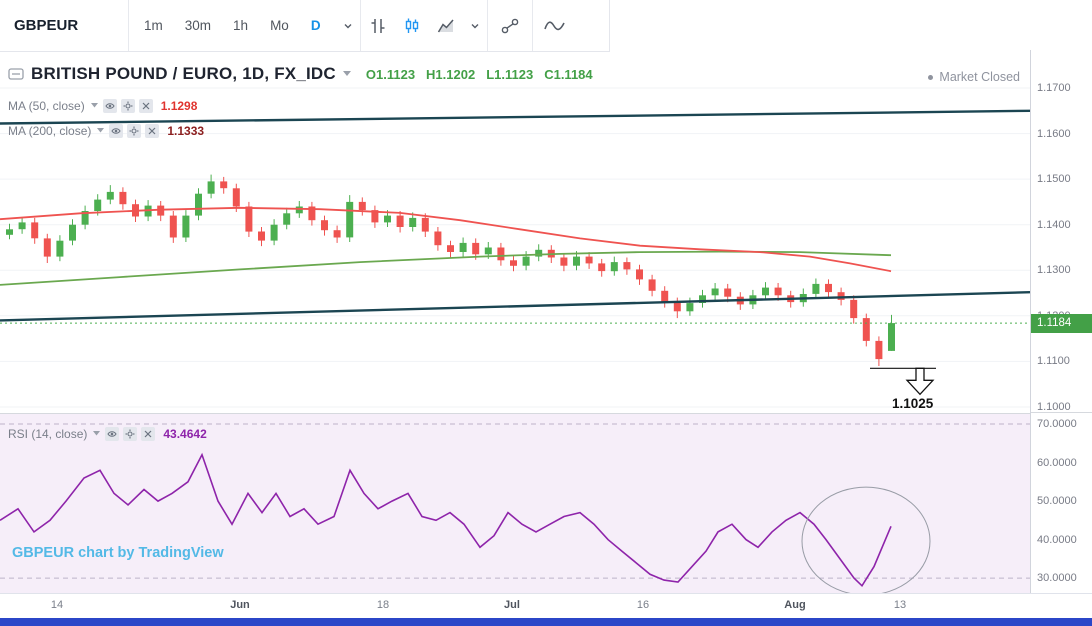  What do you see at coordinates (568, 74) in the screenshot?
I see `ohlc-c: C1.1184` at bounding box center [568, 74].